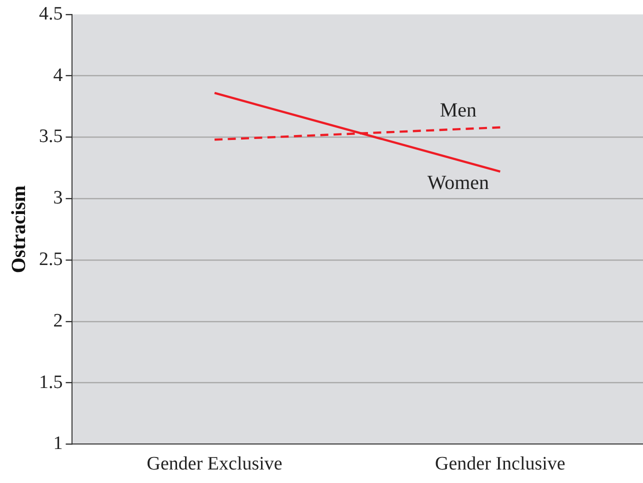 This screenshot has width=643, height=483. Describe the element at coordinates (58, 443) in the screenshot. I see `y-tick-label: 1` at that location.